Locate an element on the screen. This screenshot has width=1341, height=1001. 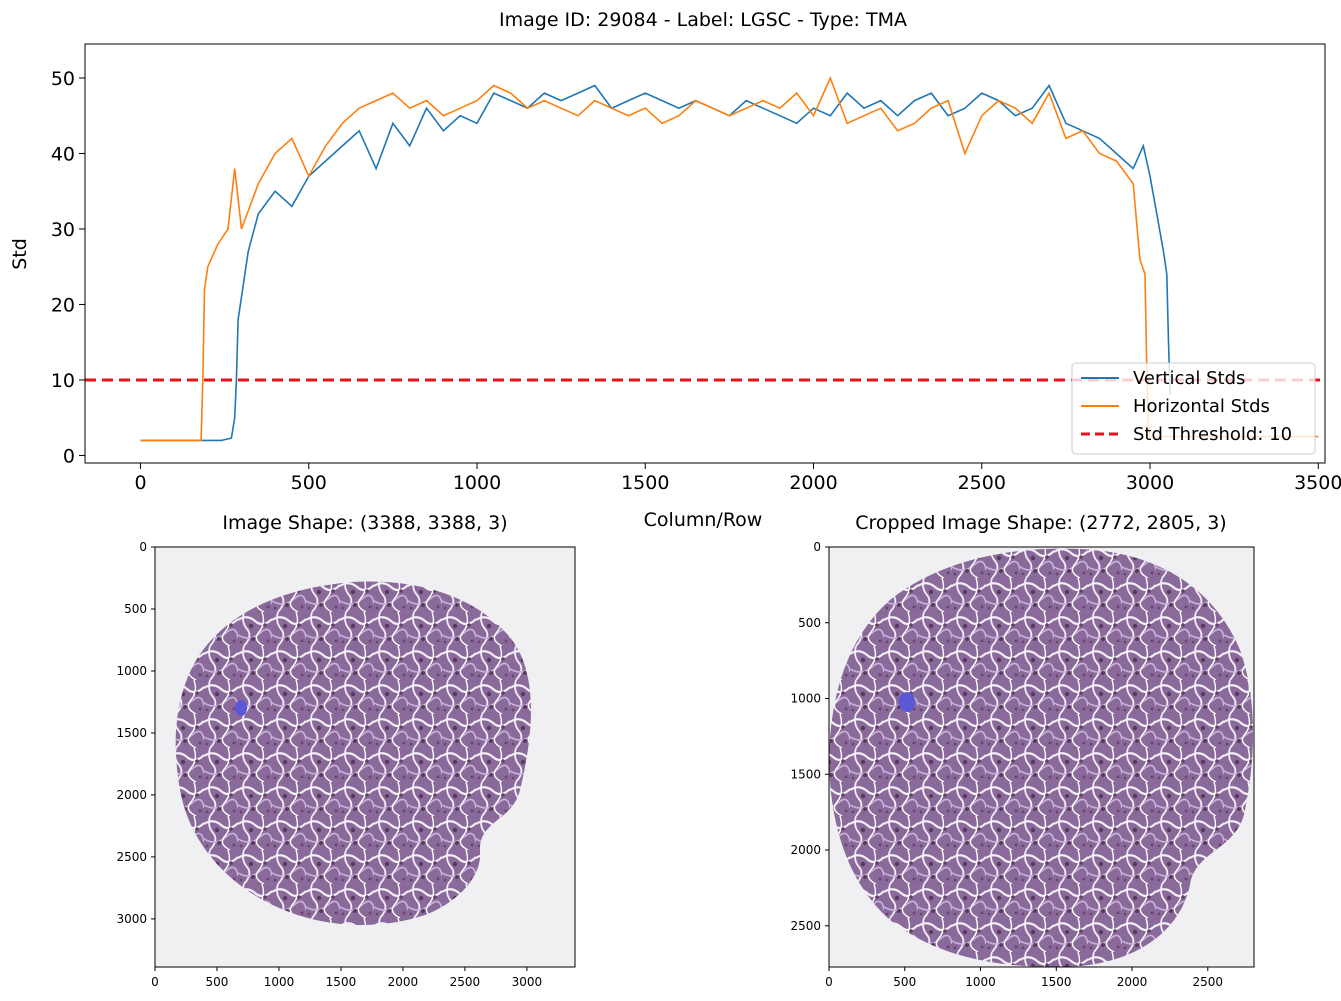
y-tick-label: 50 is located at coordinates (63, 79).